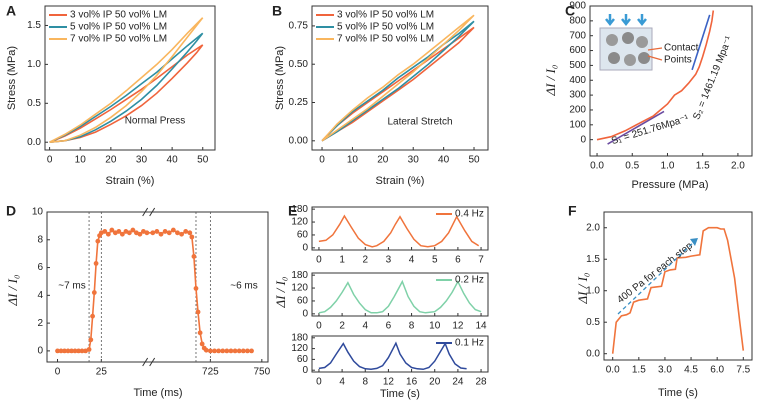 The height and width of the screenshot is (401, 760). What do you see at coordinates (694, 242) in the screenshot?
I see `step-arrow-head` at bounding box center [694, 242].